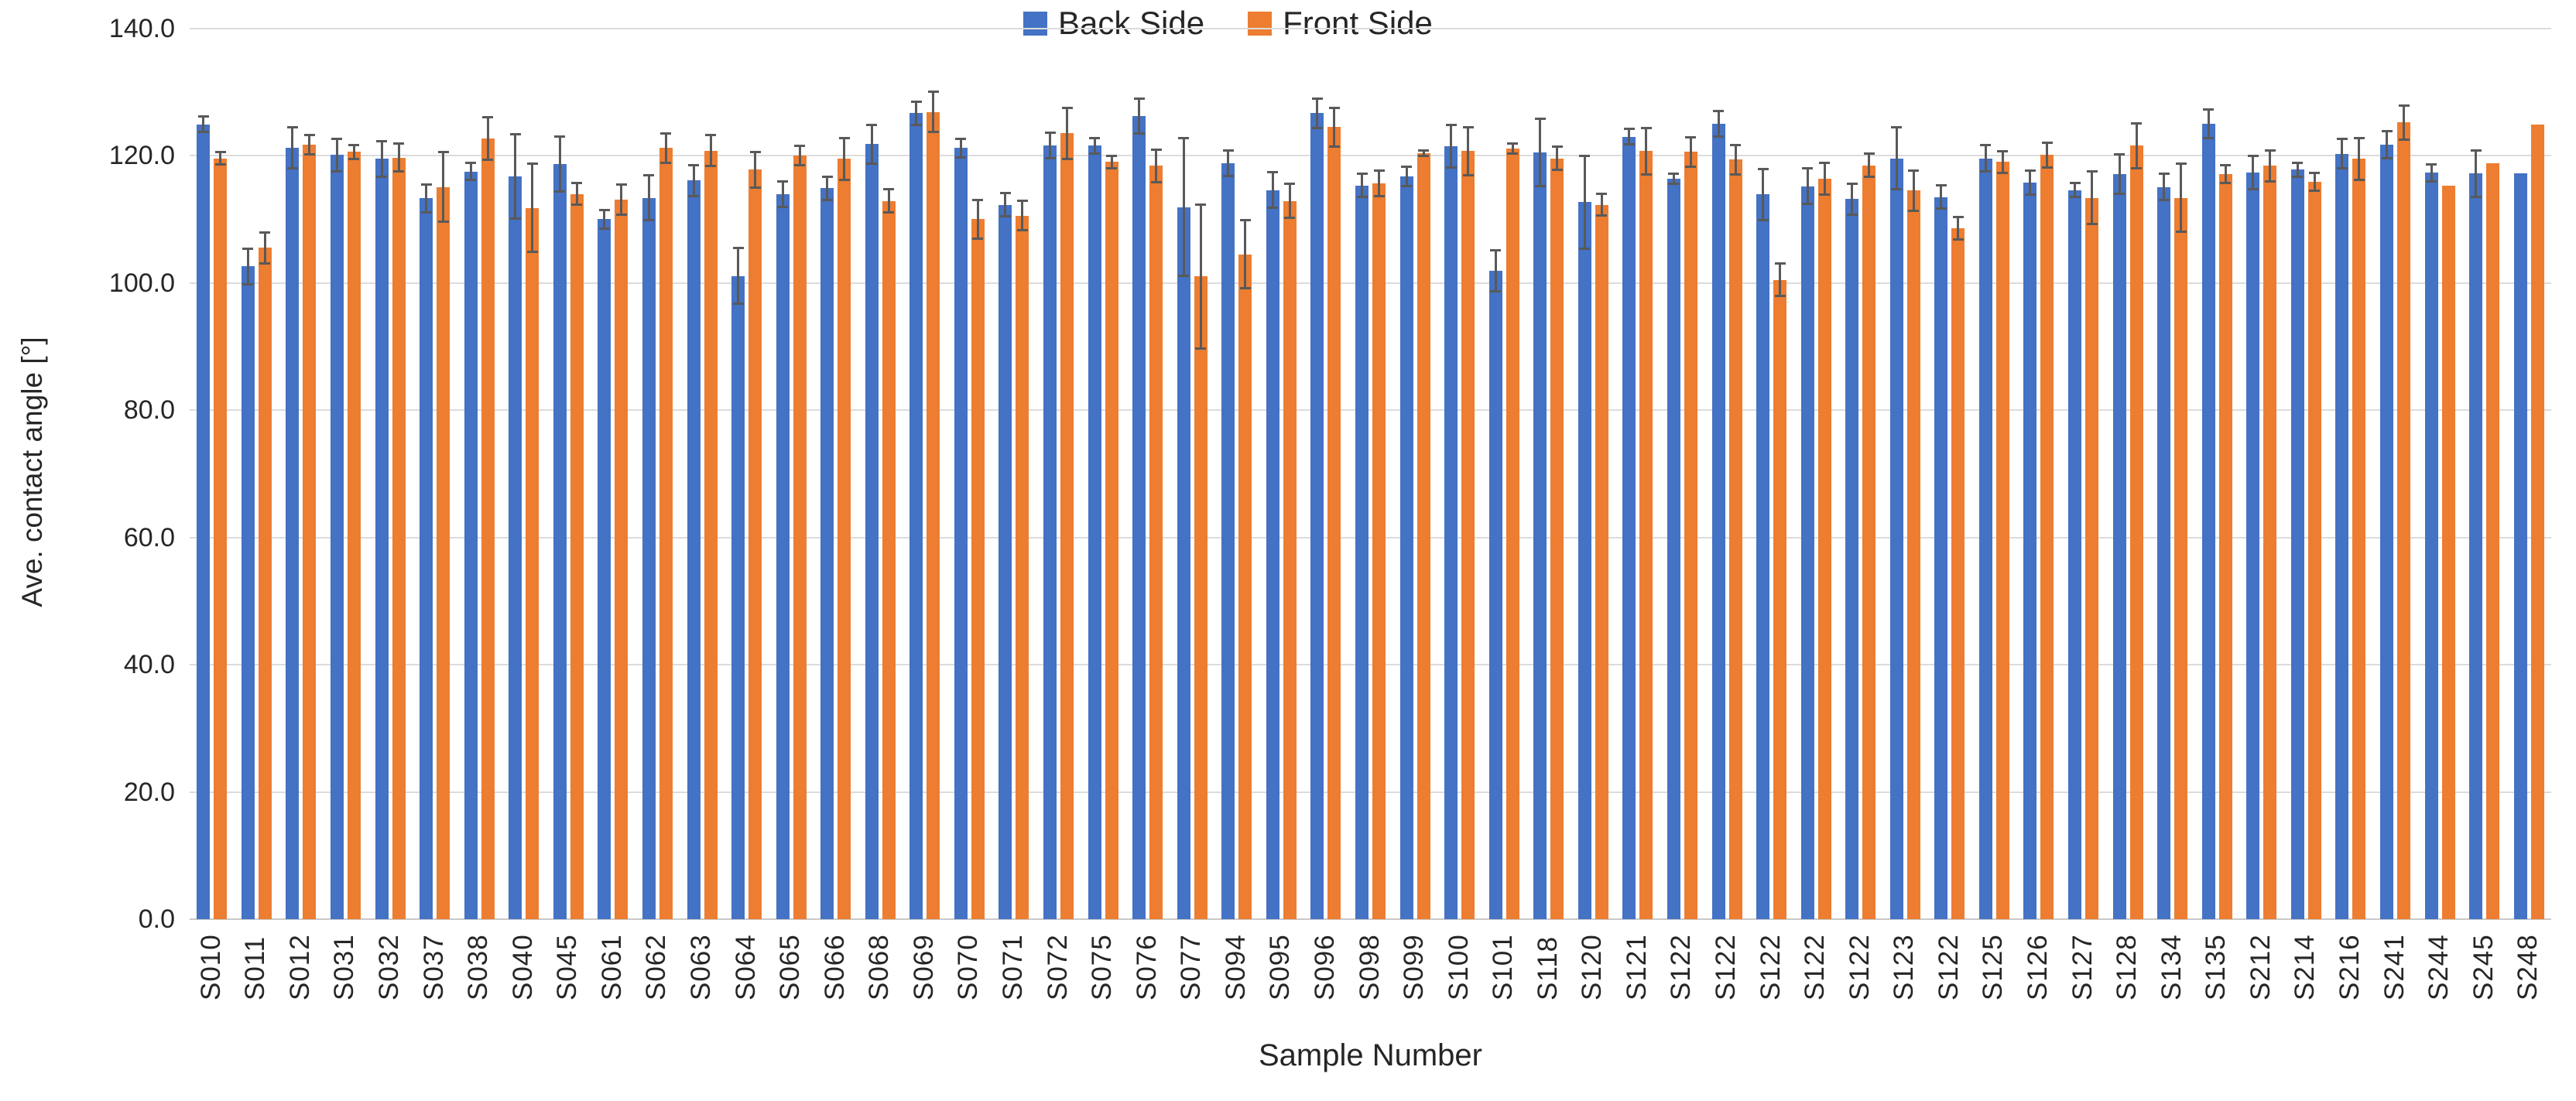 The image size is (2576, 1101). What do you see at coordinates (2305, 967) in the screenshot?
I see `x-tick-label: S214` at bounding box center [2305, 967].